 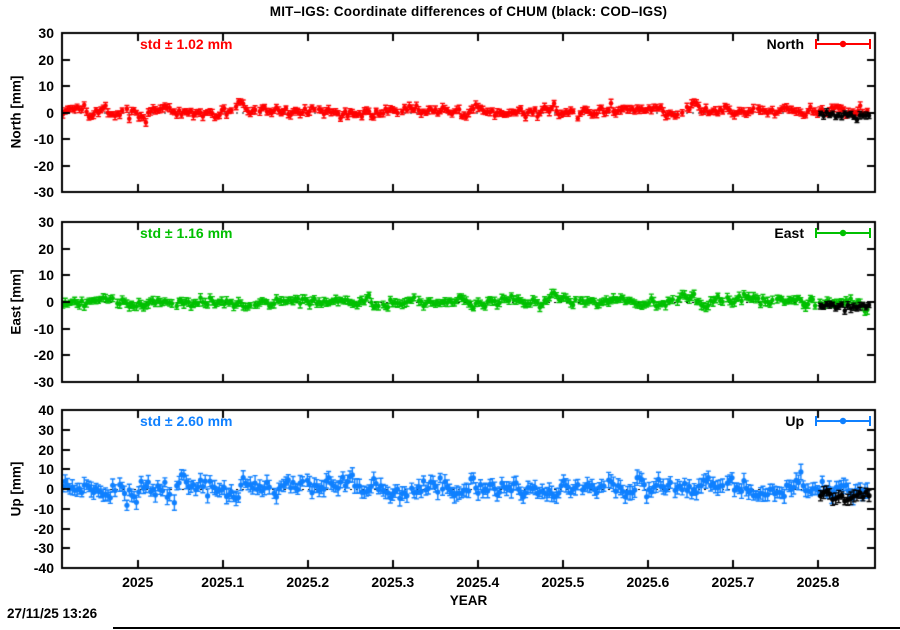 I want to click on timestamp: 27/11/25 13:26, so click(x=52, y=613).